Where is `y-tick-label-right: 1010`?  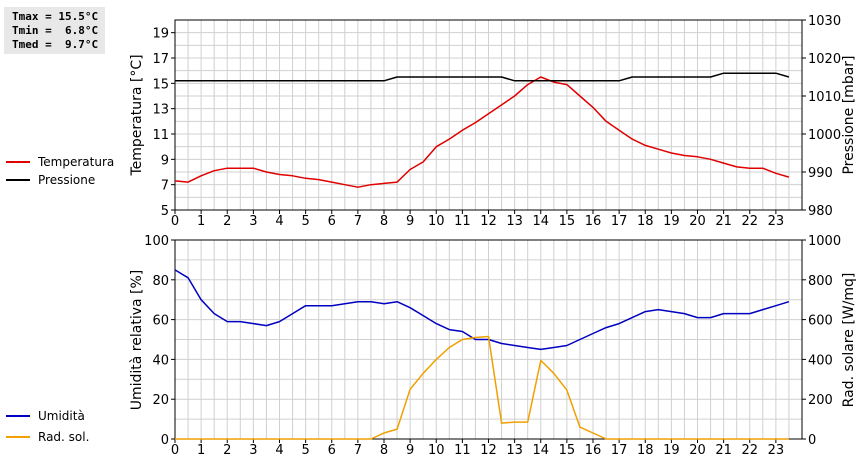 y-tick-label-right: 1010 is located at coordinates (824, 97).